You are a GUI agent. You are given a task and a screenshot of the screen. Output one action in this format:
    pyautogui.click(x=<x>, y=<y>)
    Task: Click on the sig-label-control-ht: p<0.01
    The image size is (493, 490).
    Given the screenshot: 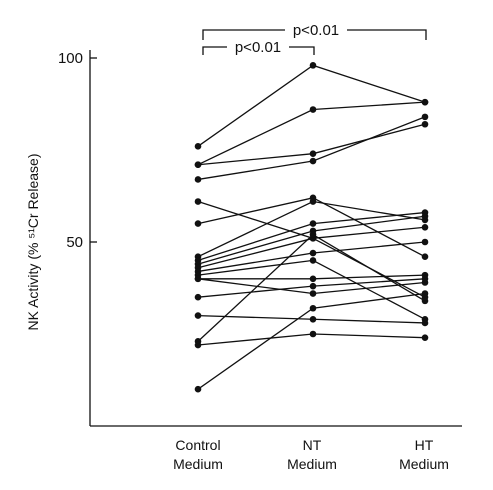 What is the action you would take?
    pyautogui.click(x=316, y=30)
    